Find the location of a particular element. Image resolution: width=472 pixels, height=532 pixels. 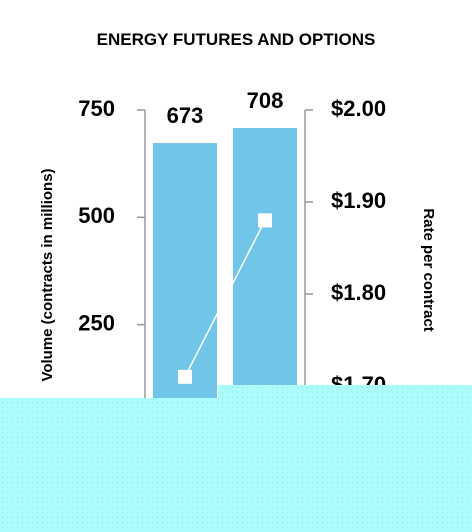

rate-line is located at coordinates (225, 299).